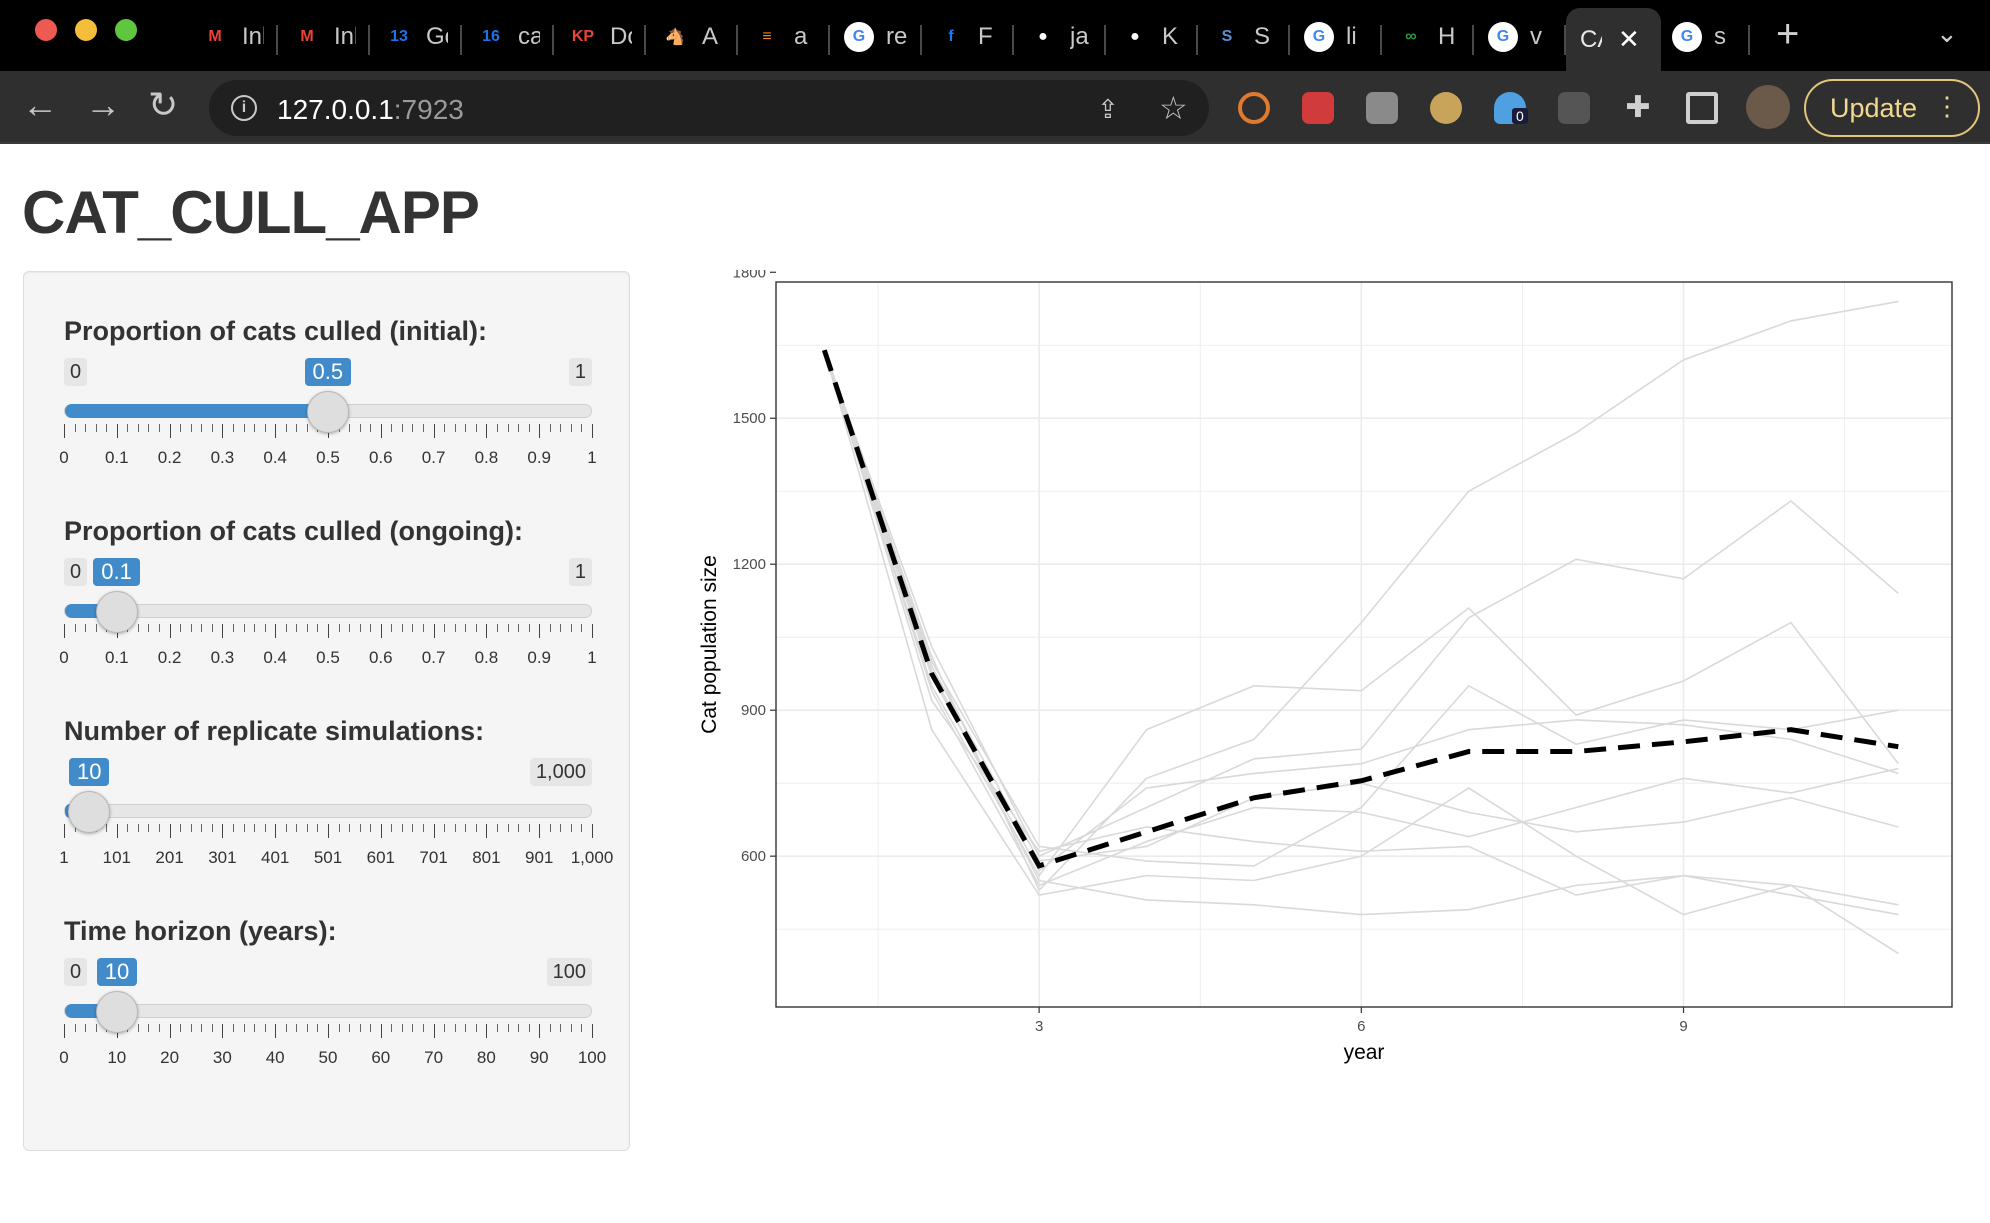 This screenshot has width=1990, height=1223. What do you see at coordinates (1108, 109) in the screenshot?
I see `share-icon: ⇪` at bounding box center [1108, 109].